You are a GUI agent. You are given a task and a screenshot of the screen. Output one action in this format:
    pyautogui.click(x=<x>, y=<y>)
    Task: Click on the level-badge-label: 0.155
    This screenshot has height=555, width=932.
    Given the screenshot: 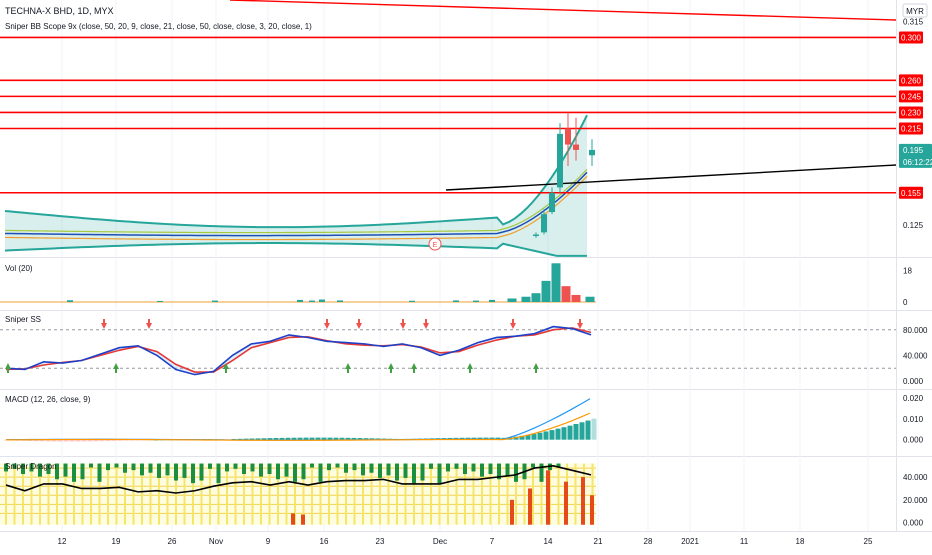 What is the action you would take?
    pyautogui.click(x=911, y=193)
    